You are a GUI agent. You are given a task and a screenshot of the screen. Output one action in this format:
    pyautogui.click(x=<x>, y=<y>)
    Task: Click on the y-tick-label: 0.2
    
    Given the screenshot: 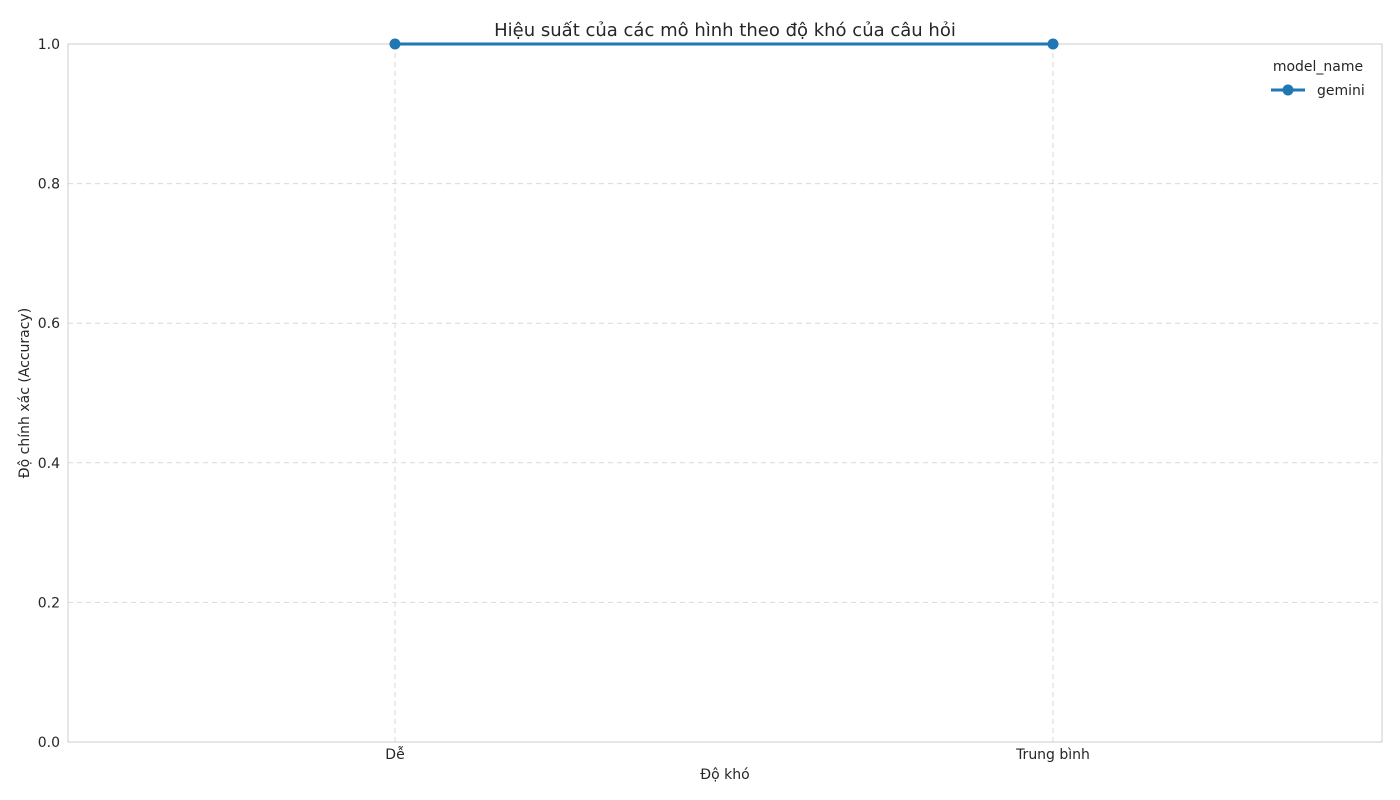 What is the action you would take?
    pyautogui.click(x=49, y=603)
    